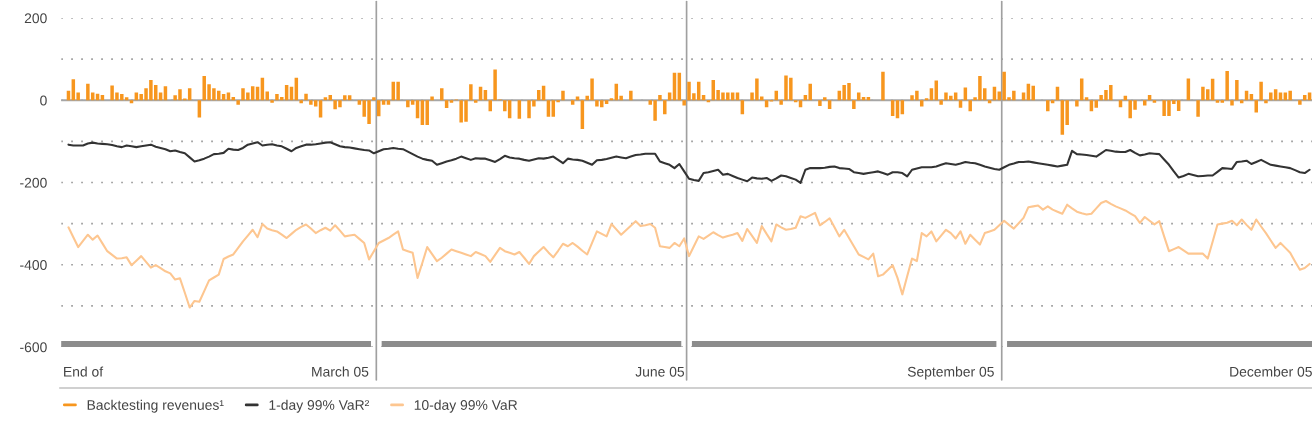 The width and height of the screenshot is (1312, 421). Describe the element at coordinates (155, 406) in the screenshot. I see `legend-label: Backtesting revenues¹` at that location.